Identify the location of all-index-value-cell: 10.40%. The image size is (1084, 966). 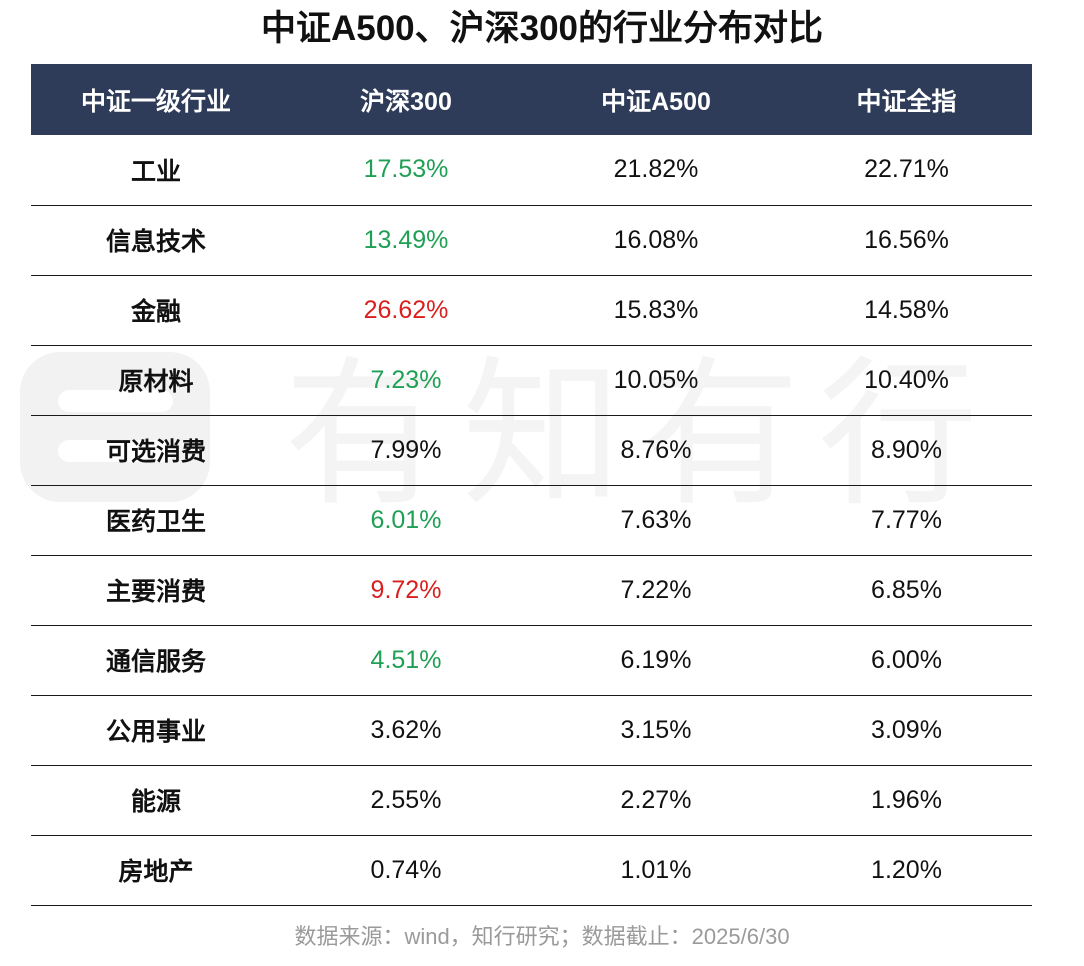
(906, 380).